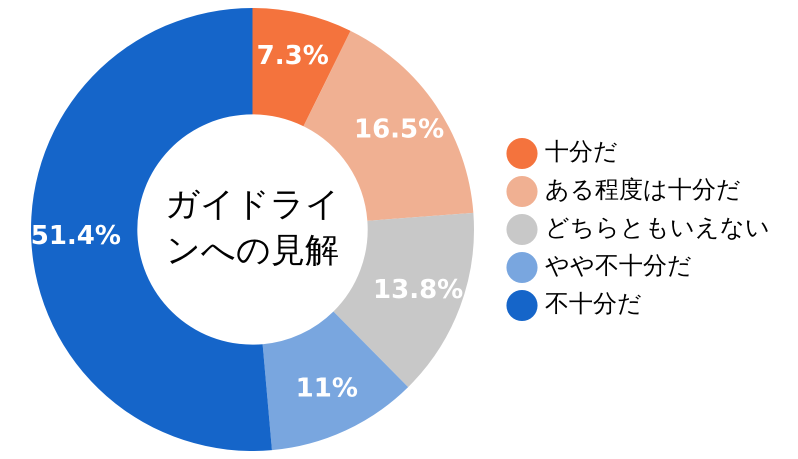 The width and height of the screenshot is (798, 459). What do you see at coordinates (292, 56) in the screenshot?
I see `data-label: 7.3%` at bounding box center [292, 56].